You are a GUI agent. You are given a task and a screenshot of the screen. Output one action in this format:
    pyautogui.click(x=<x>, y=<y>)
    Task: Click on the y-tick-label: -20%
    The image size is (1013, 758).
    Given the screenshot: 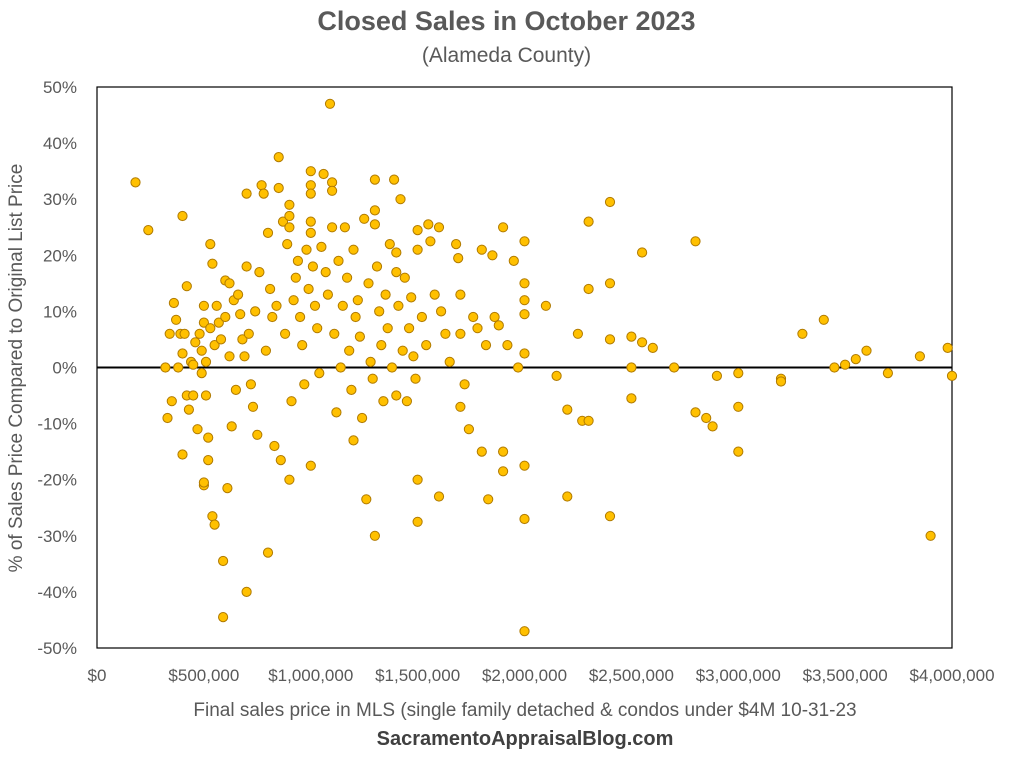 What is the action you would take?
    pyautogui.click(x=57, y=480)
    